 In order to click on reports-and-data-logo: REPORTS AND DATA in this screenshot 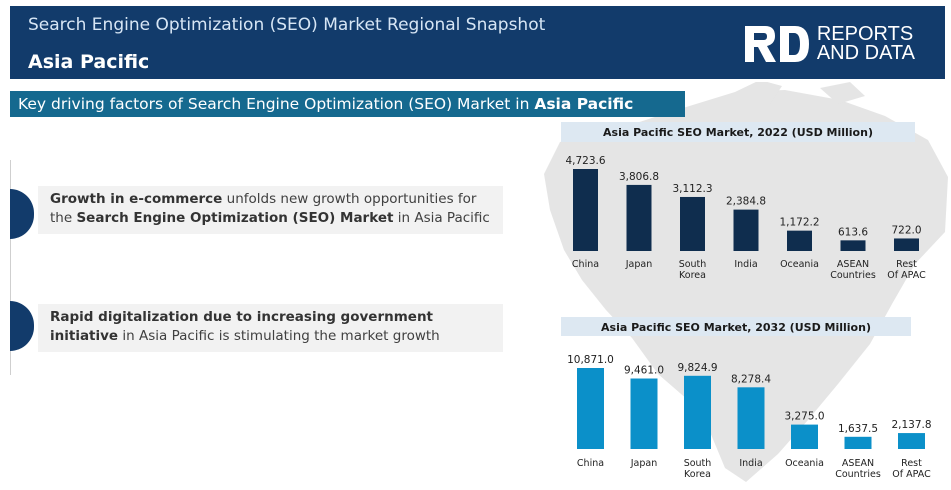, I will do `click(829, 44)`.